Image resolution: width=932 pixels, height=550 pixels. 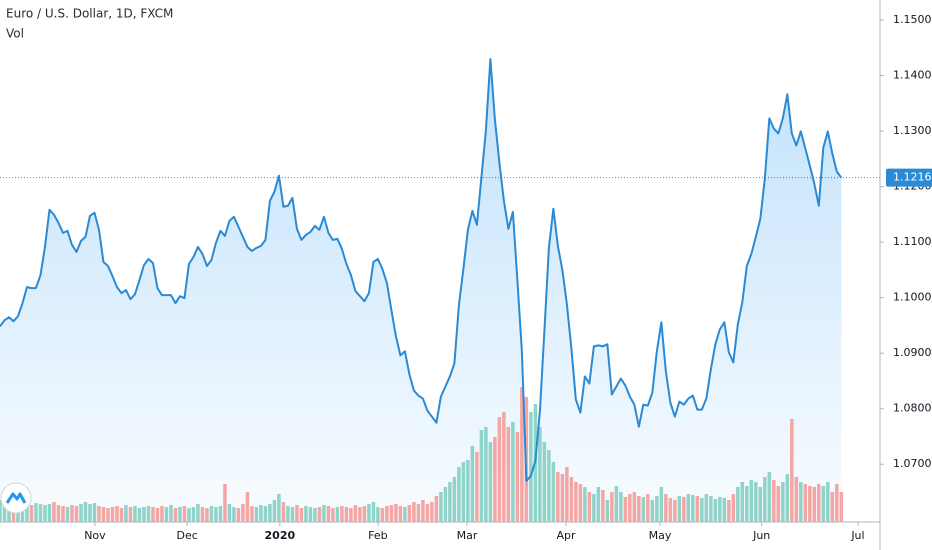 What do you see at coordinates (467, 535) in the screenshot?
I see `x-tick-label: Mar` at bounding box center [467, 535].